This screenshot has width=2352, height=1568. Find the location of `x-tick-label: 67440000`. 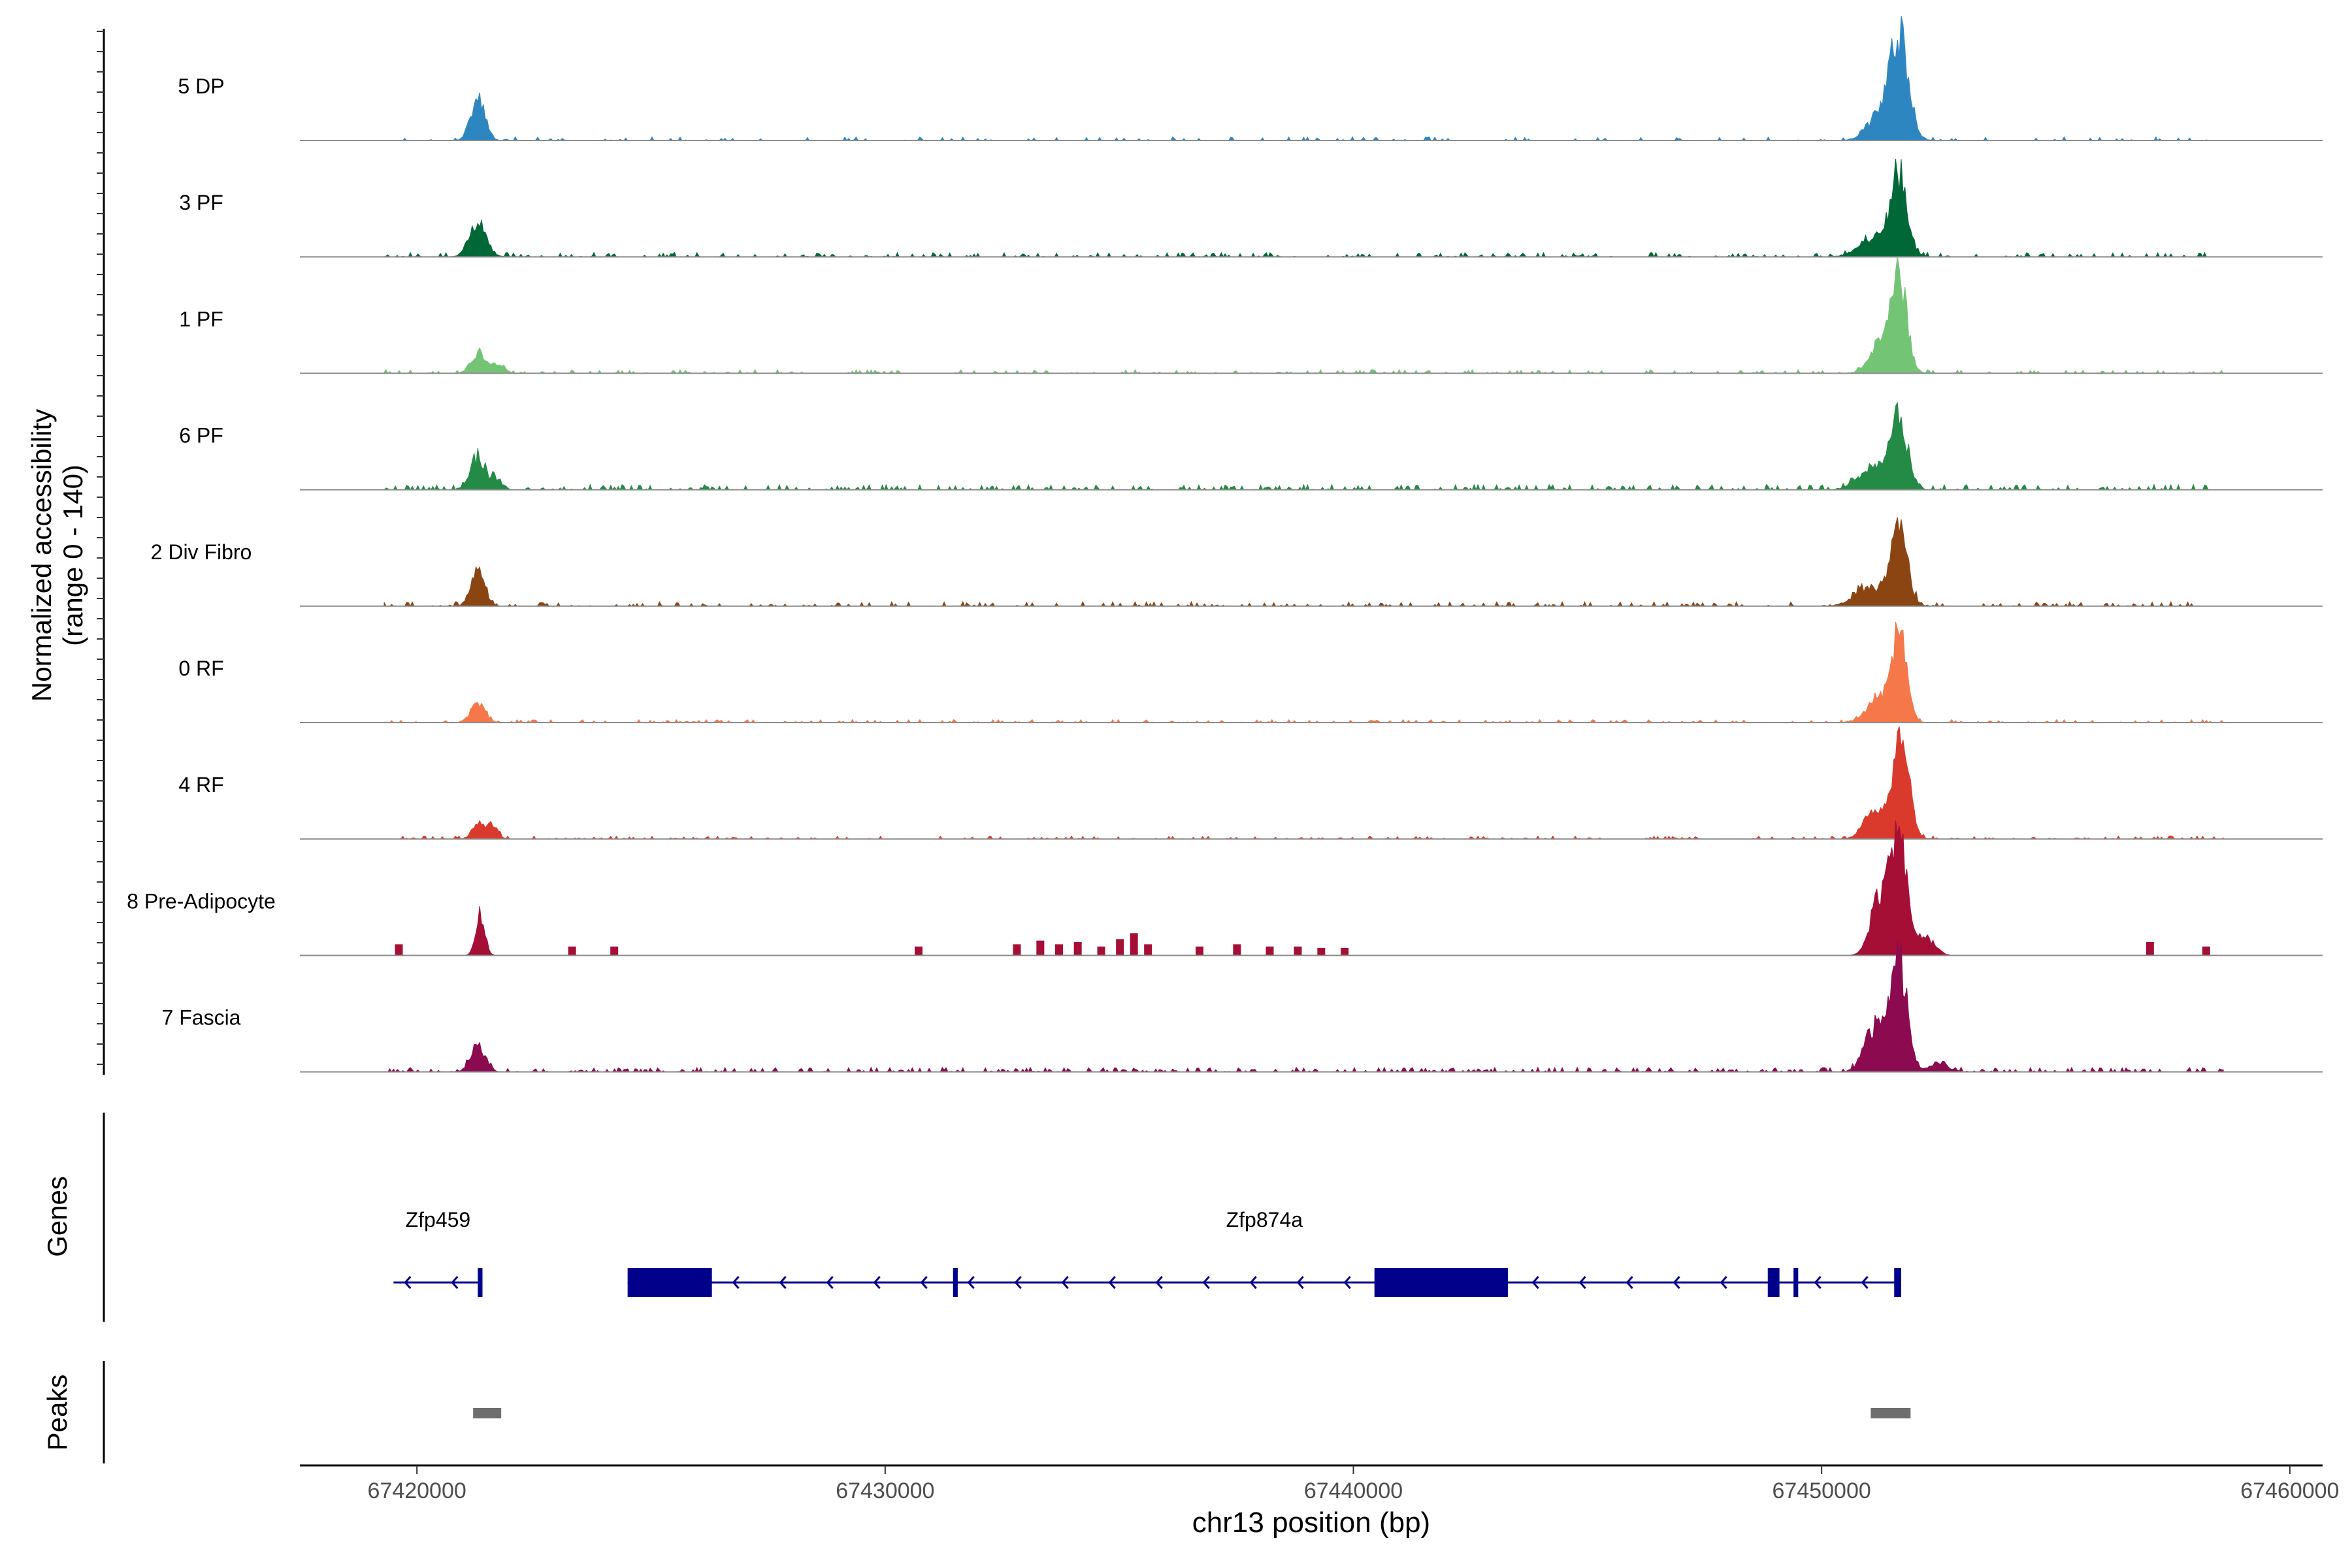

x-tick-label: 67440000 is located at coordinates (1353, 1490).